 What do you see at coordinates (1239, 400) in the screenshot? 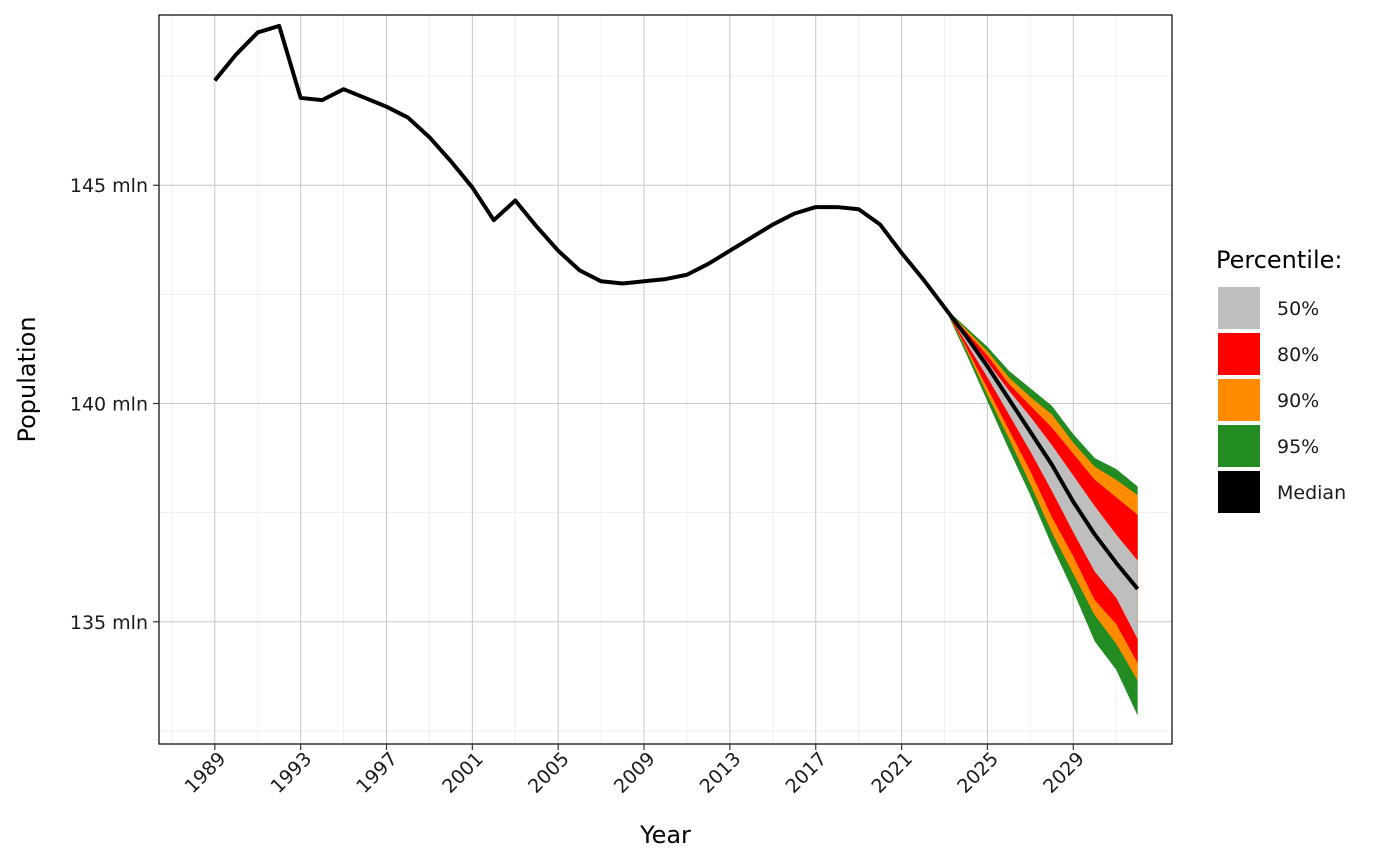
I see `legend-key-90pct` at bounding box center [1239, 400].